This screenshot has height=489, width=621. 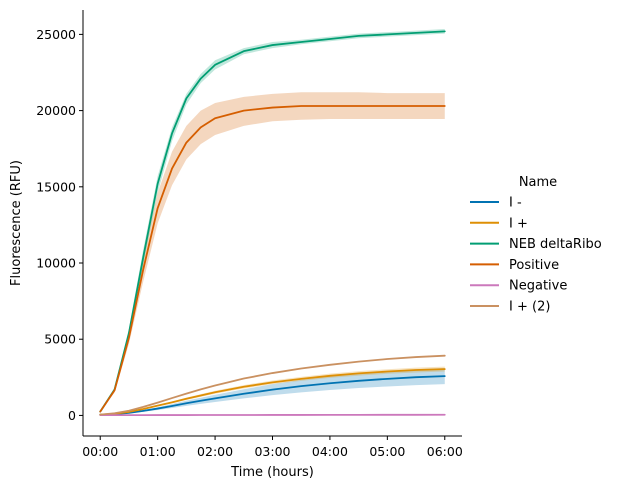 I want to click on y-tick-label: 5000, so click(x=60, y=339).